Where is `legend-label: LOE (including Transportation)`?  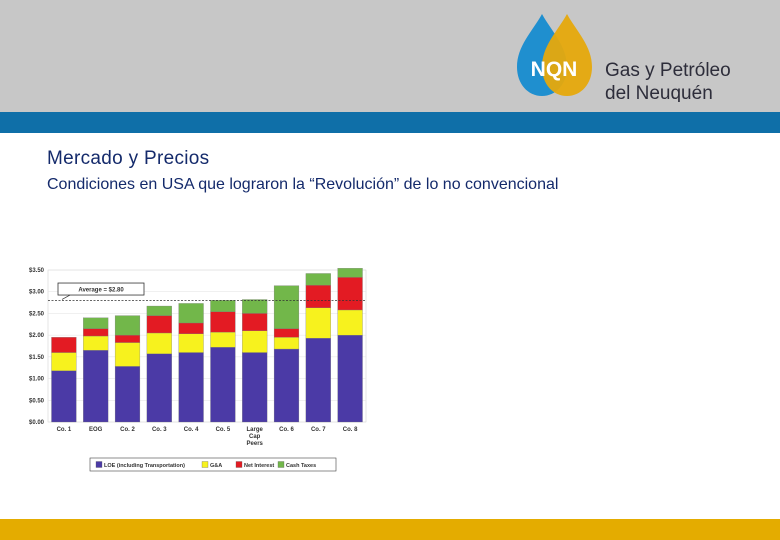 legend-label: LOE (including Transportation) is located at coordinates (144, 466).